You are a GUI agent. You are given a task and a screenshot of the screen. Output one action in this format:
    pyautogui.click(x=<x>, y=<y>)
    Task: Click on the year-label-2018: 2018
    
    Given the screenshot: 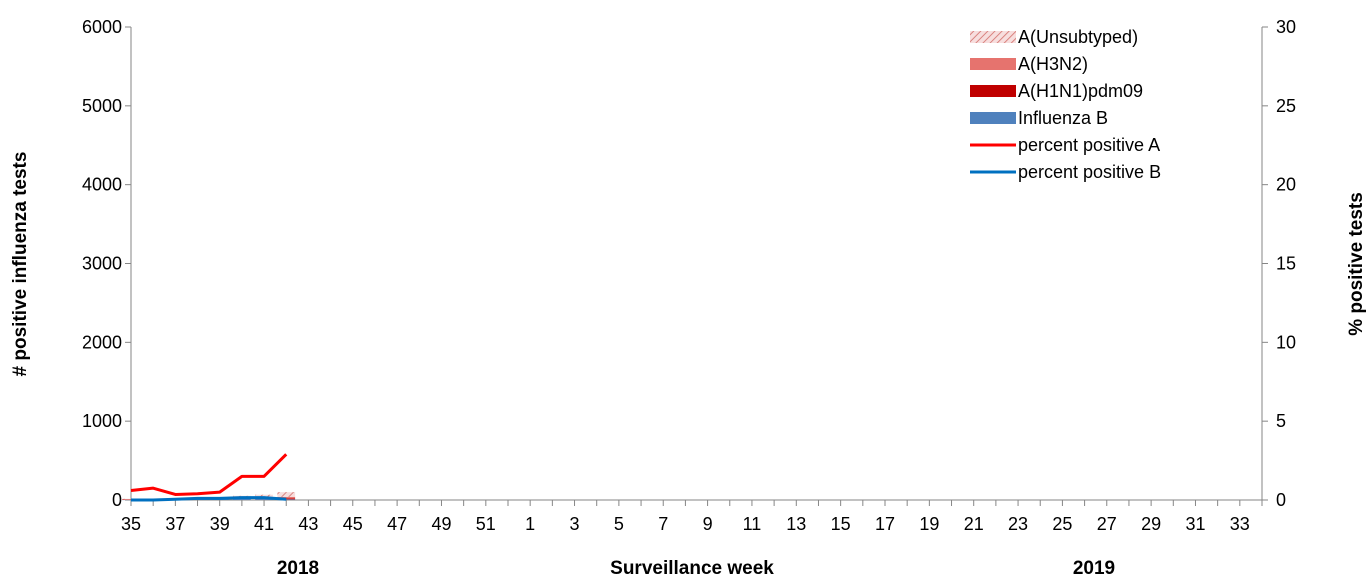 What is the action you would take?
    pyautogui.click(x=298, y=568)
    